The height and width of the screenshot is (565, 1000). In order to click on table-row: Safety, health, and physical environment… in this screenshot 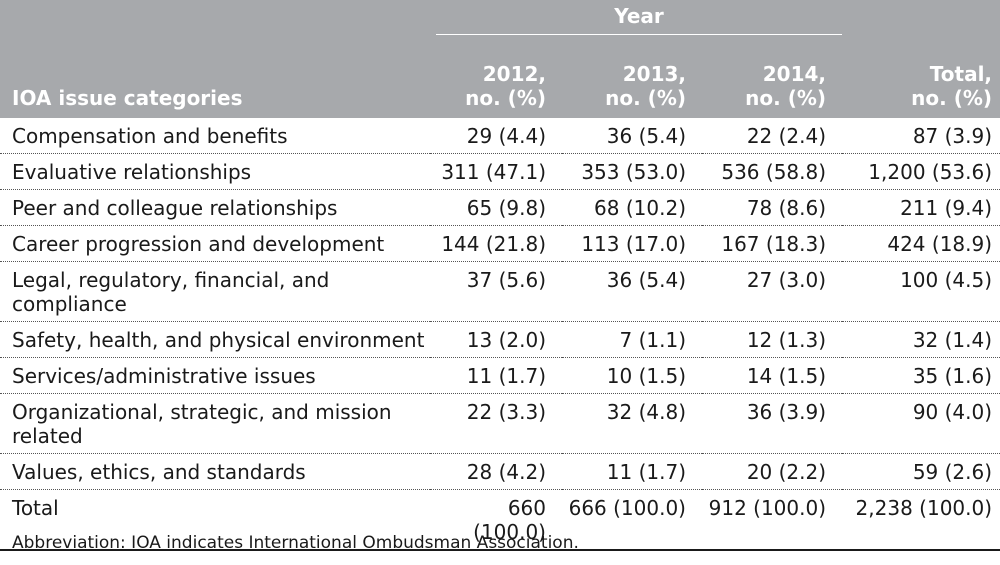, I will do `click(500, 339)`.